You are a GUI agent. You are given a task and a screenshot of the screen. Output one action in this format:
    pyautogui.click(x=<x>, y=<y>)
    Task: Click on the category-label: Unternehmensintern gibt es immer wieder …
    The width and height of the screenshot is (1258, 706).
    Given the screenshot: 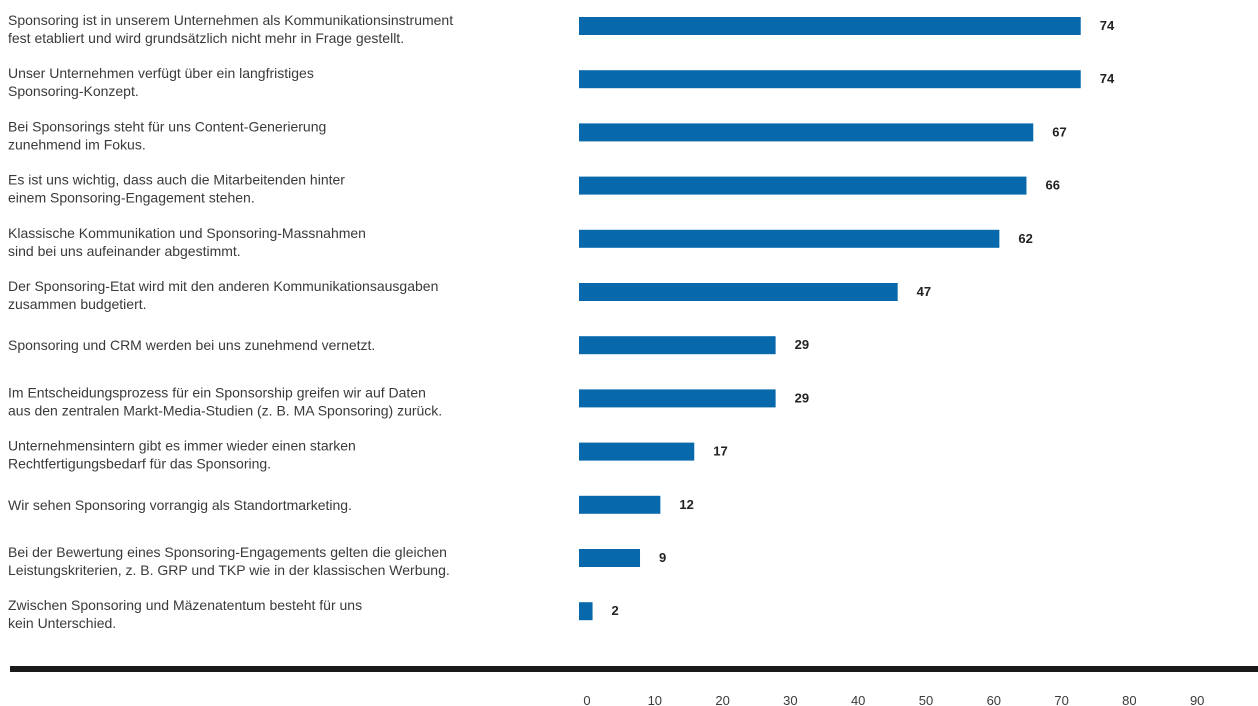 What is the action you would take?
    pyautogui.click(x=182, y=455)
    